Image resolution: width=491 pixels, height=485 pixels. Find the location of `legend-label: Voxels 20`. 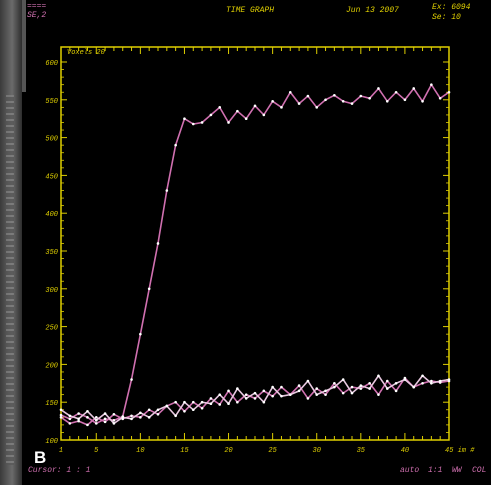

legend-label: Voxels 20 is located at coordinates (86, 53).